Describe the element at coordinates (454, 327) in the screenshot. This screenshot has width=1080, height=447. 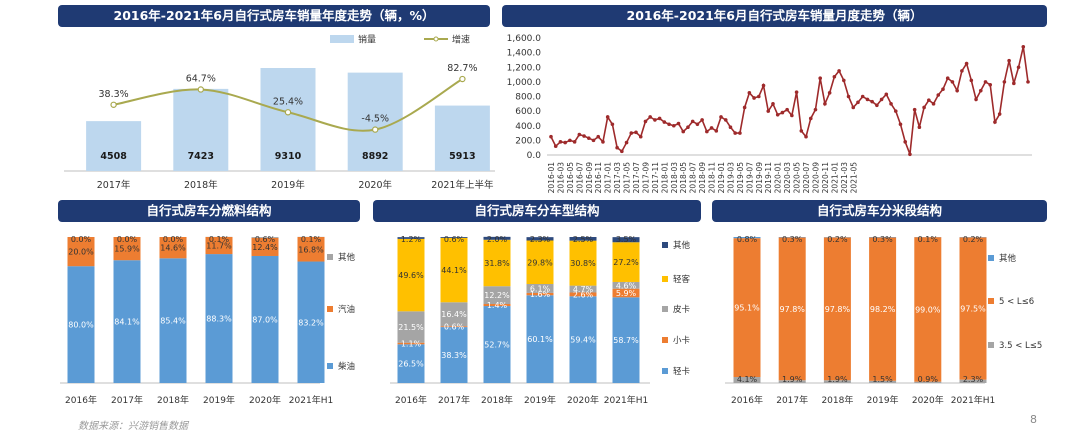
I see `vehicle-segment-label: 0.6%` at that location.